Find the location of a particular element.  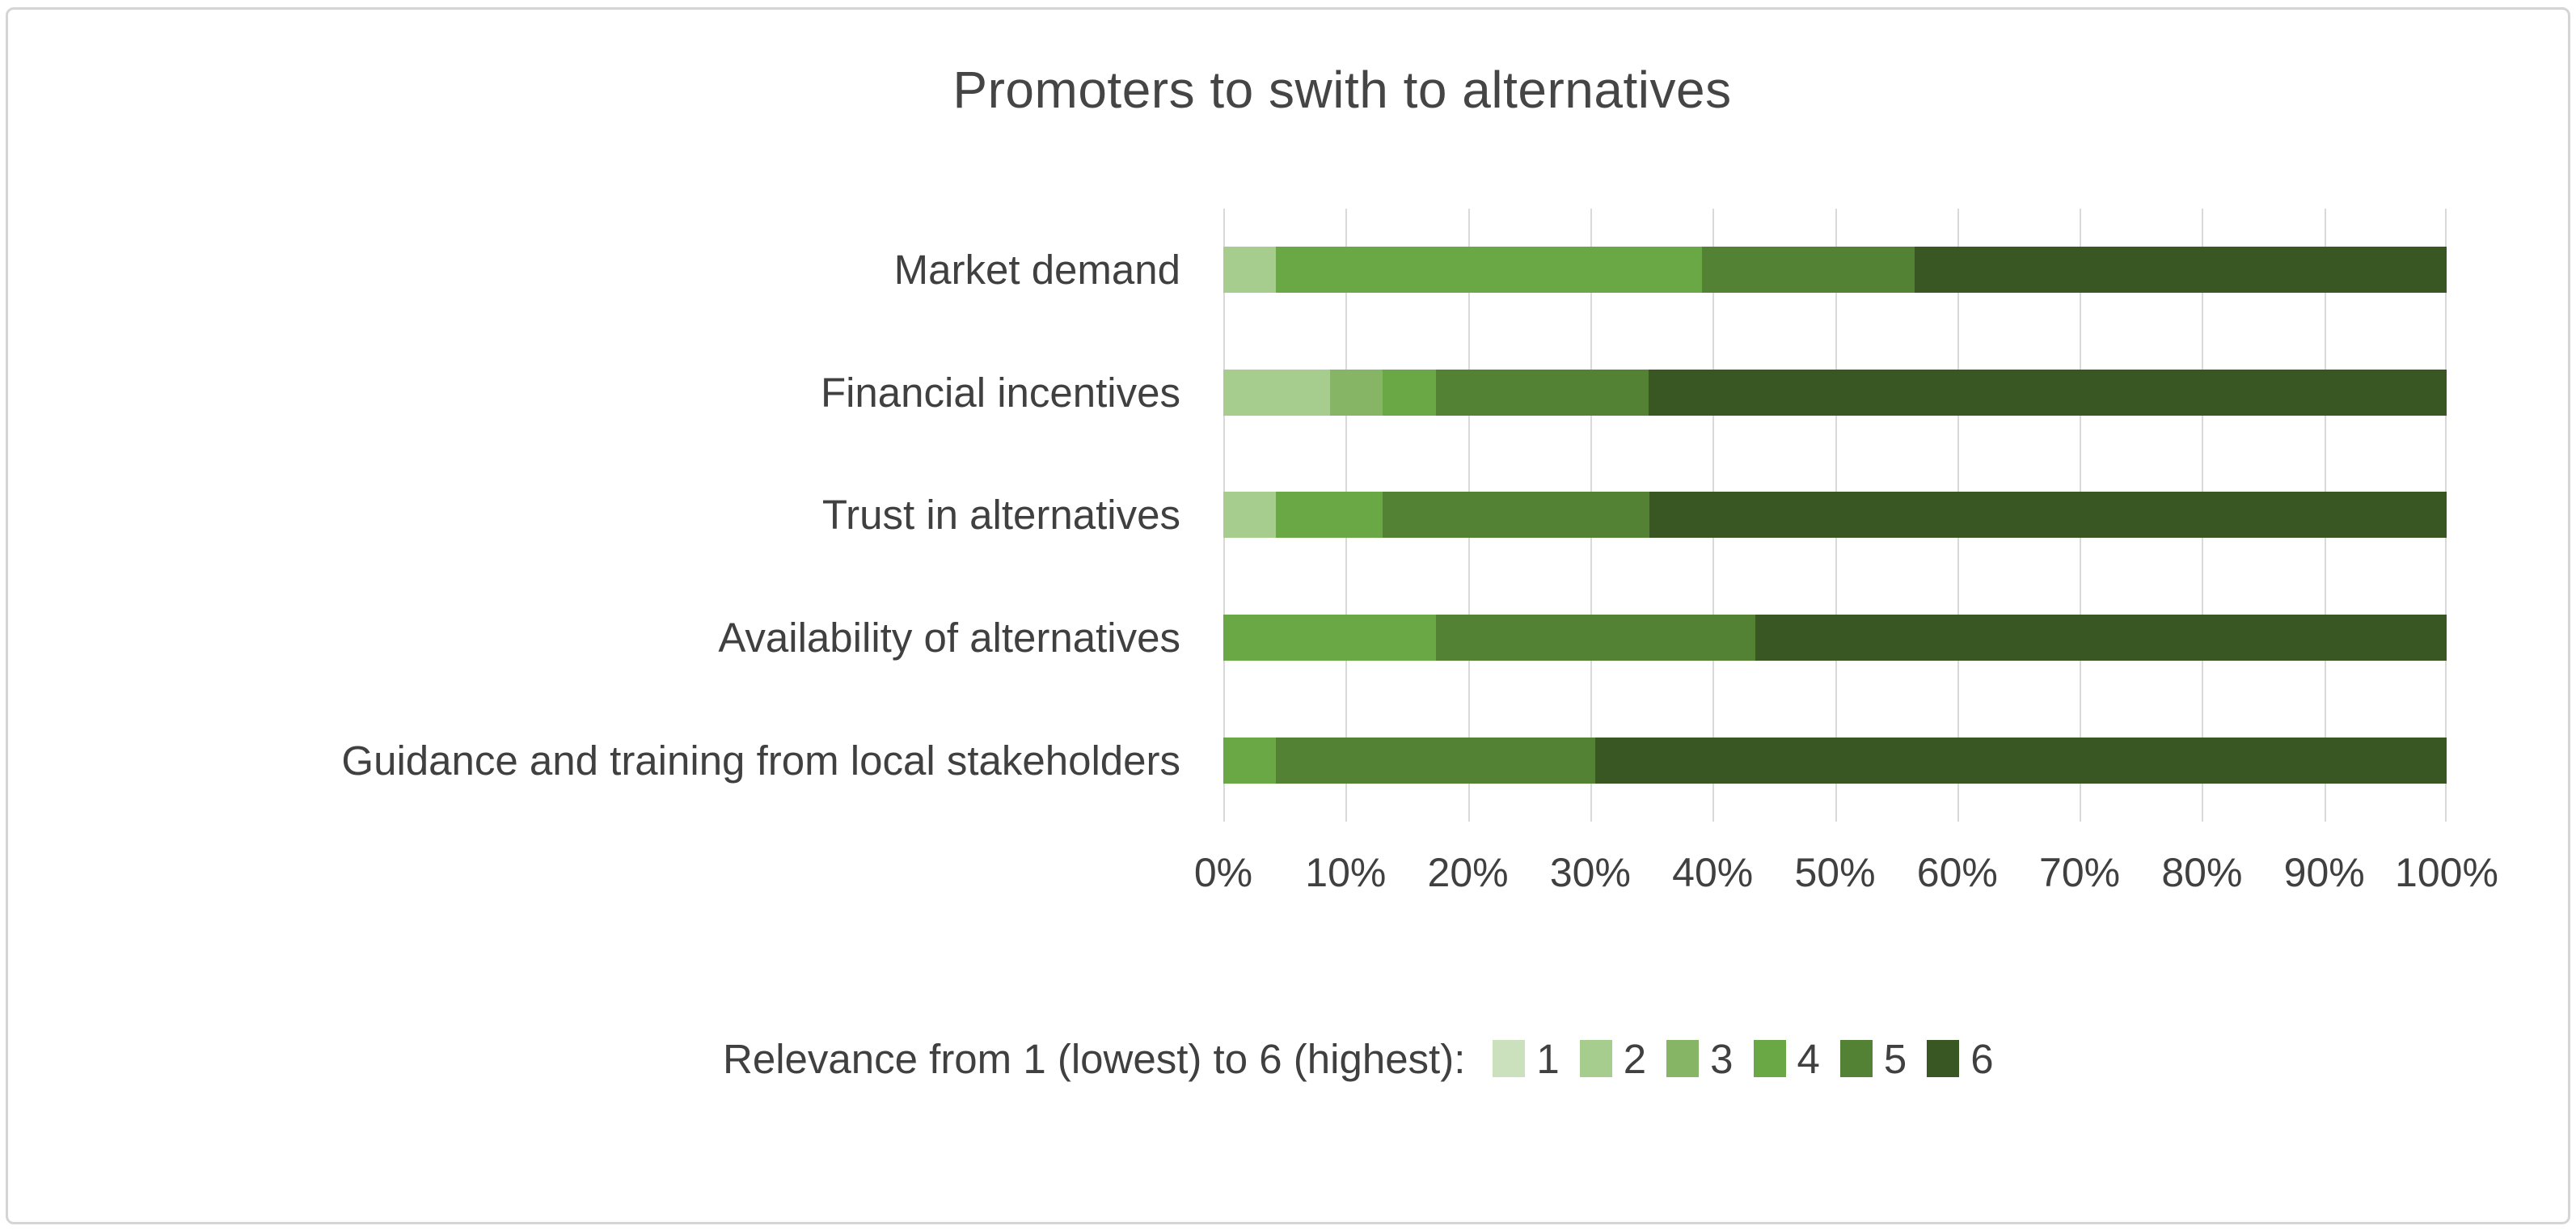

x-tick-label: 90% is located at coordinates (2324, 873).